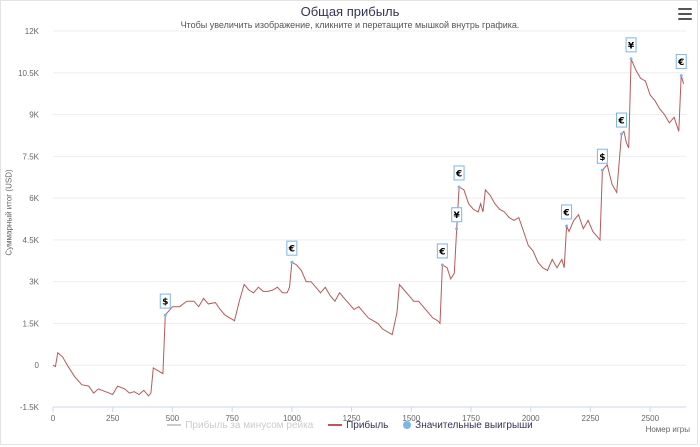  I want to click on legend-big-wins-dot, so click(407, 425).